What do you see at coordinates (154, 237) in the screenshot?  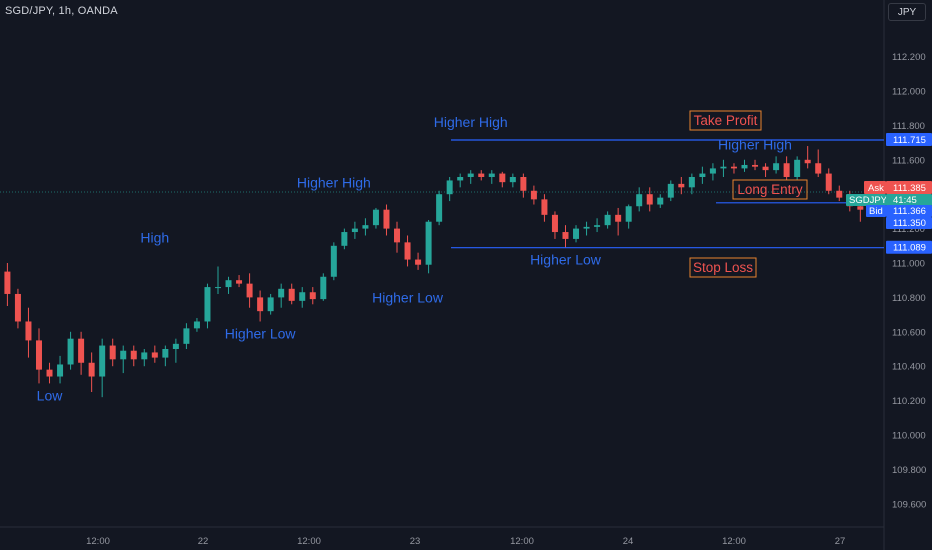 I see `swing-label: High` at bounding box center [154, 237].